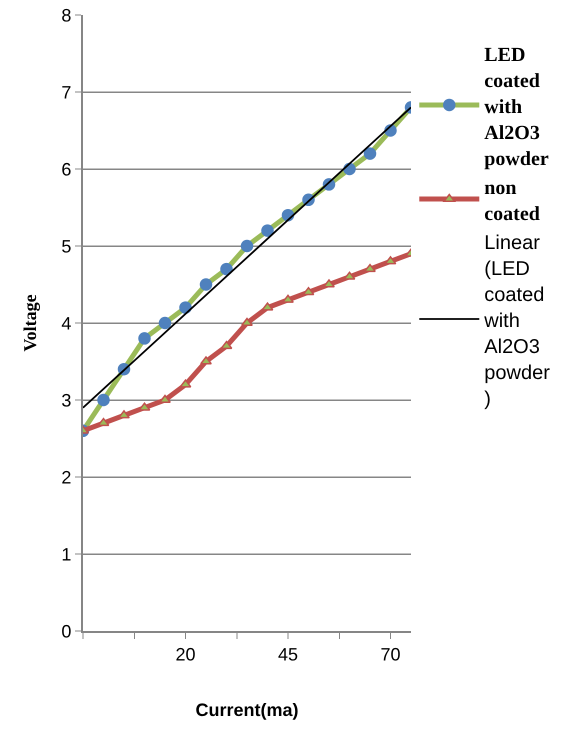 Image resolution: width=568 pixels, height=753 pixels. I want to click on x-tick-label: 70, so click(390, 654).